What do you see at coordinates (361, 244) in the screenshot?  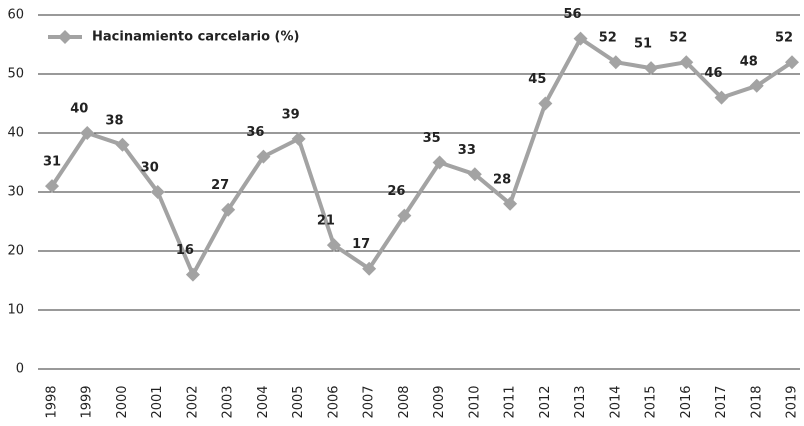 I see `data-label: 17` at bounding box center [361, 244].